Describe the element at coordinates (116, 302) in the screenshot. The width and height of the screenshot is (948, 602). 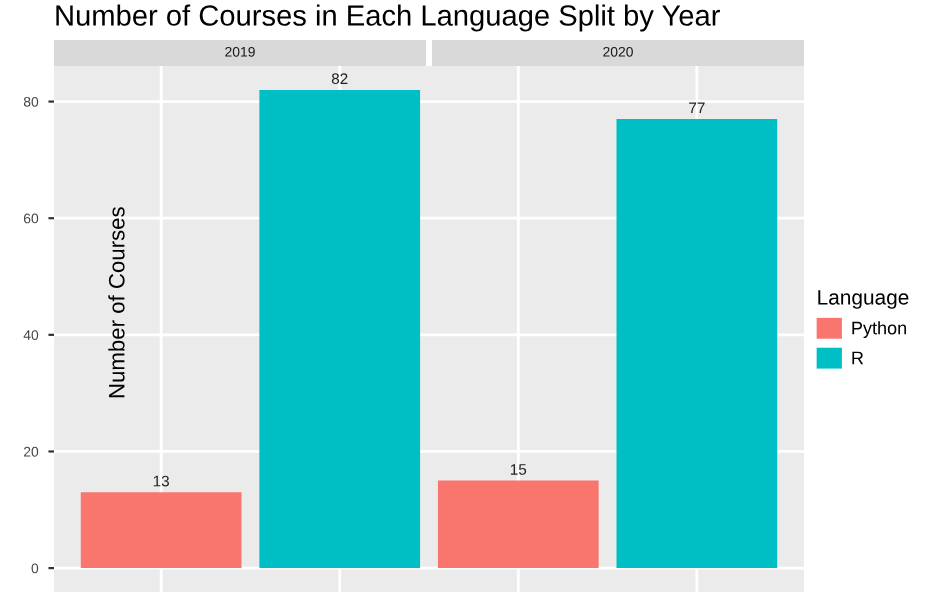
I see `y-axis-title: Number of Courses` at that location.